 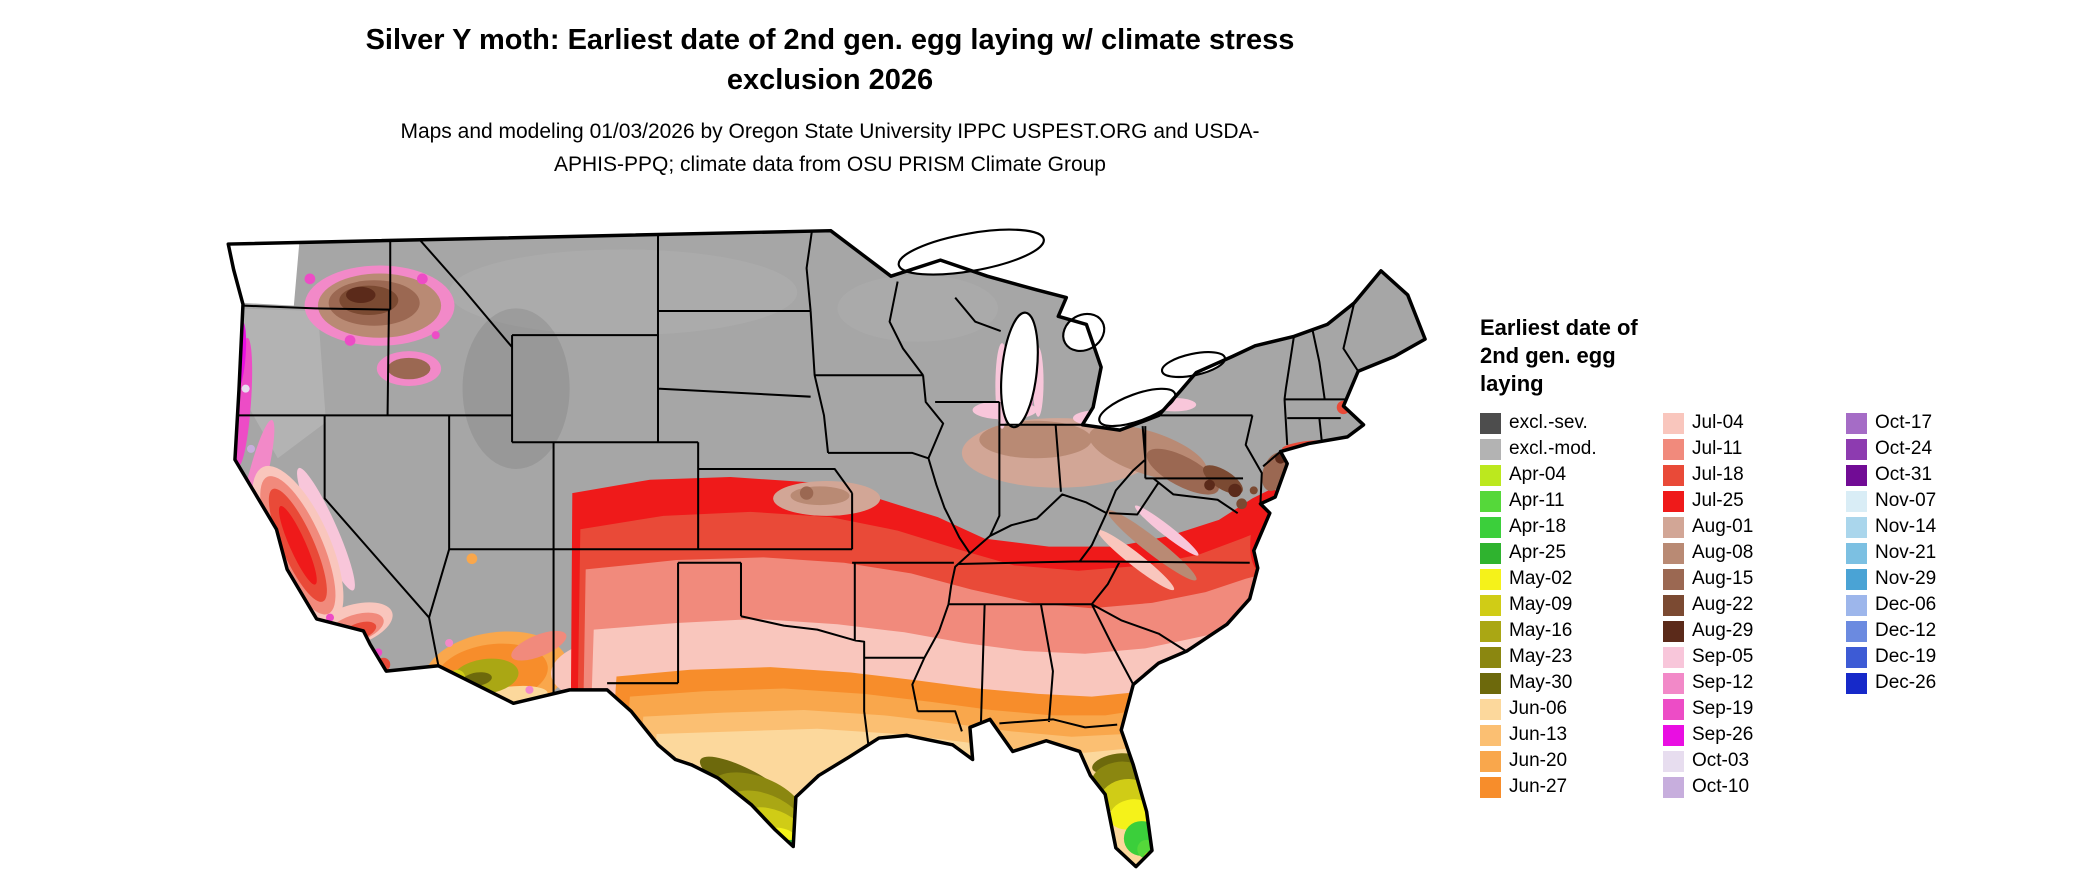 I want to click on legend-label: Dec-06, so click(x=1906, y=605).